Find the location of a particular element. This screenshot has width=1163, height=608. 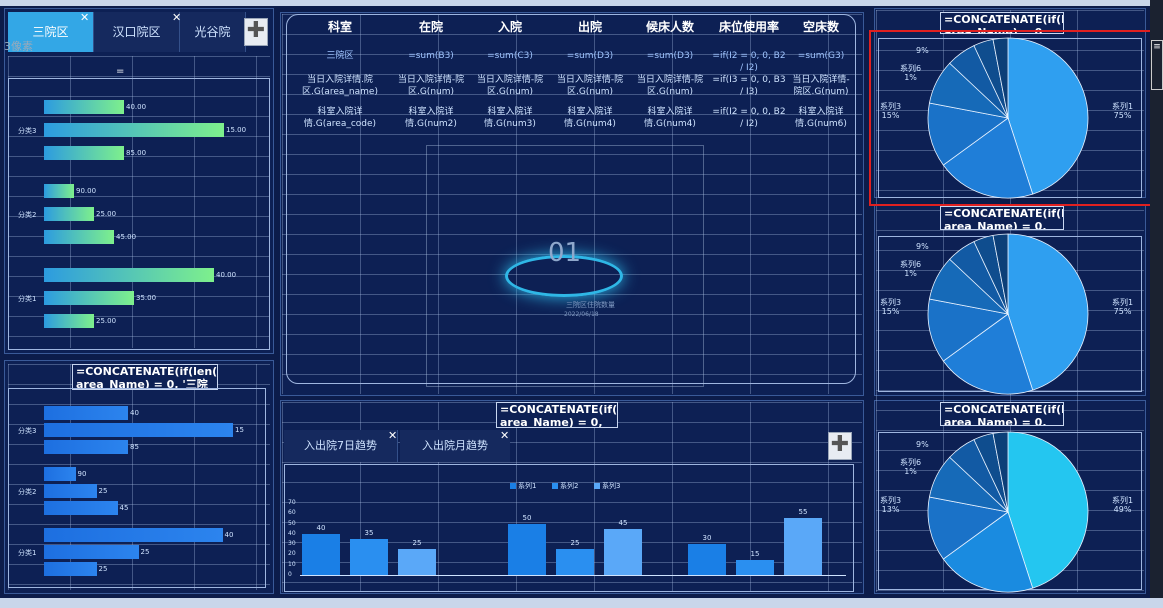

table-header: 入院 is located at coordinates (509, 27).